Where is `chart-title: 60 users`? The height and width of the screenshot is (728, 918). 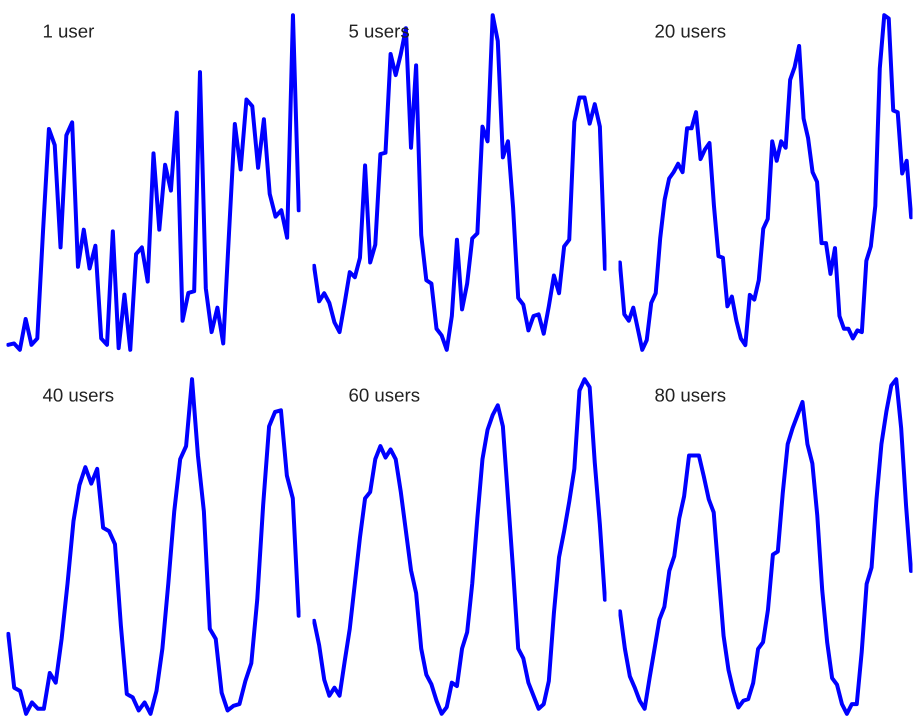 chart-title: 60 users is located at coordinates (384, 395).